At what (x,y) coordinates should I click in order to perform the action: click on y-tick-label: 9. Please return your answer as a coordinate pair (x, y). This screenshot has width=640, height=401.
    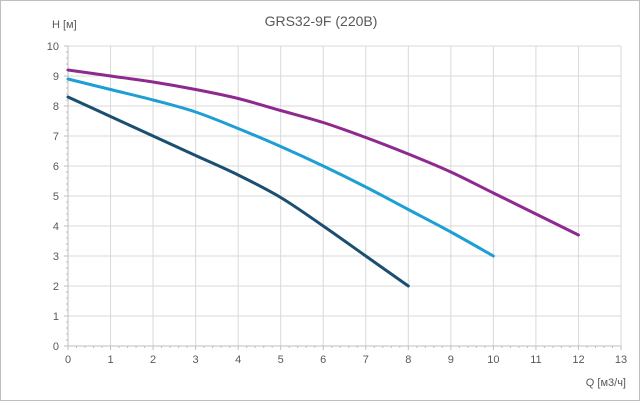
    Looking at the image, I should click on (56, 77).